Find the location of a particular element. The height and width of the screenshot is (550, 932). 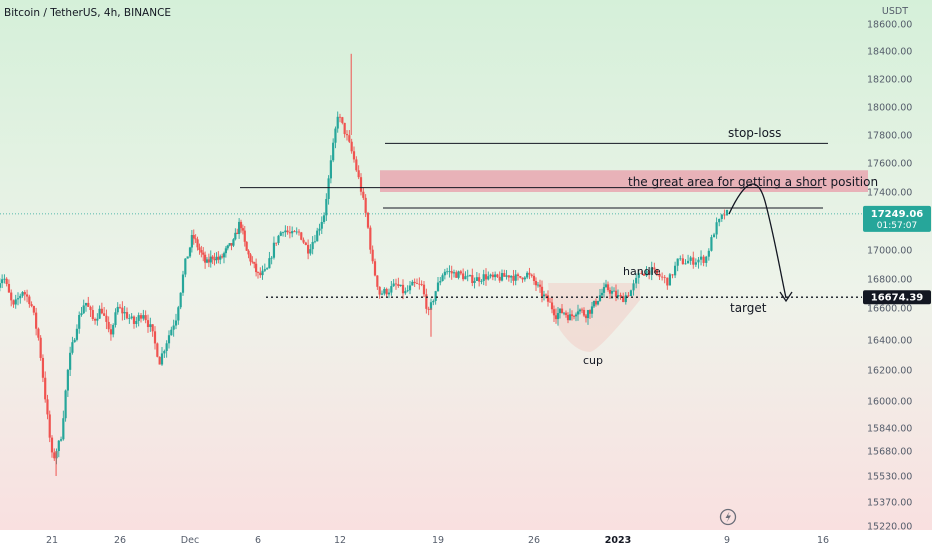

x-tick-label: 26 is located at coordinates (120, 540).